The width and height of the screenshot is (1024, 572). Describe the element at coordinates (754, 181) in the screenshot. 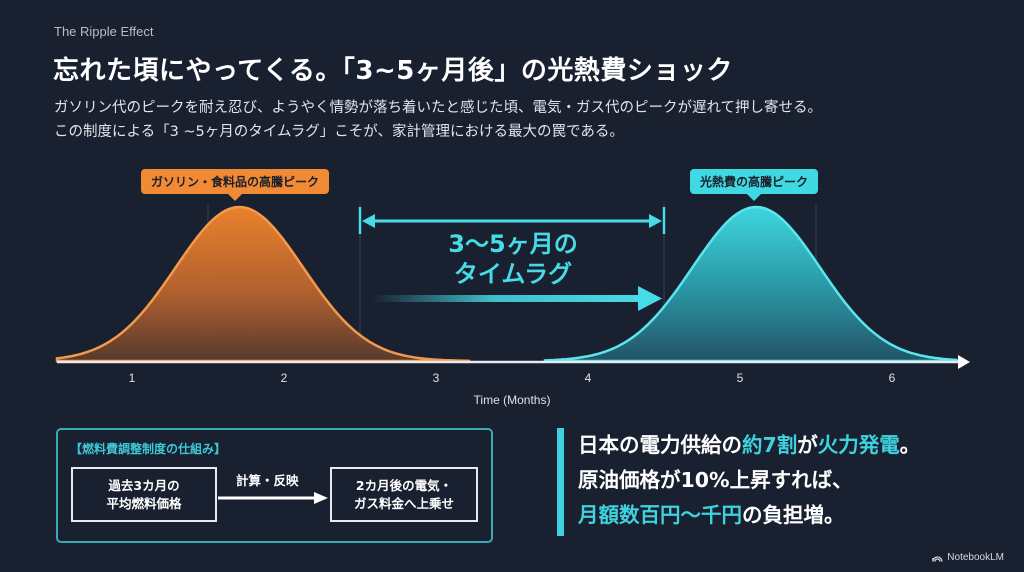

I see `cyan-peak-callout: 光熱費の高騰ピーク` at that location.